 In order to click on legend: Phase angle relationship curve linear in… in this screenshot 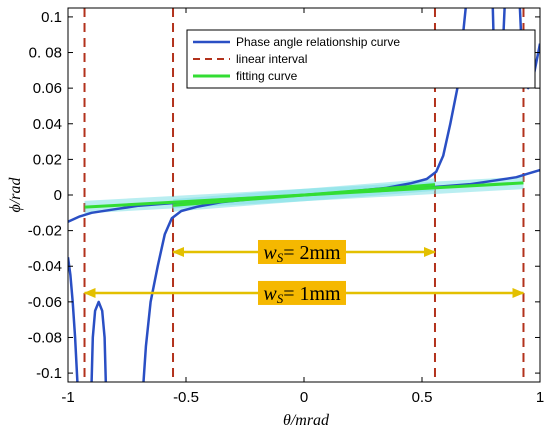, I will do `click(361, 59)`.